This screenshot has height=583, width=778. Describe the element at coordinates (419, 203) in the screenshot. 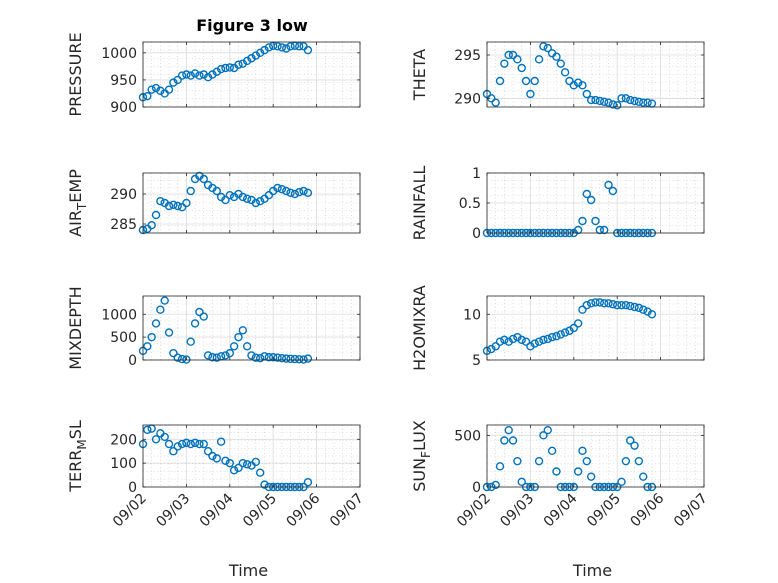

I see `y-axis-label: RAINFALL` at that location.